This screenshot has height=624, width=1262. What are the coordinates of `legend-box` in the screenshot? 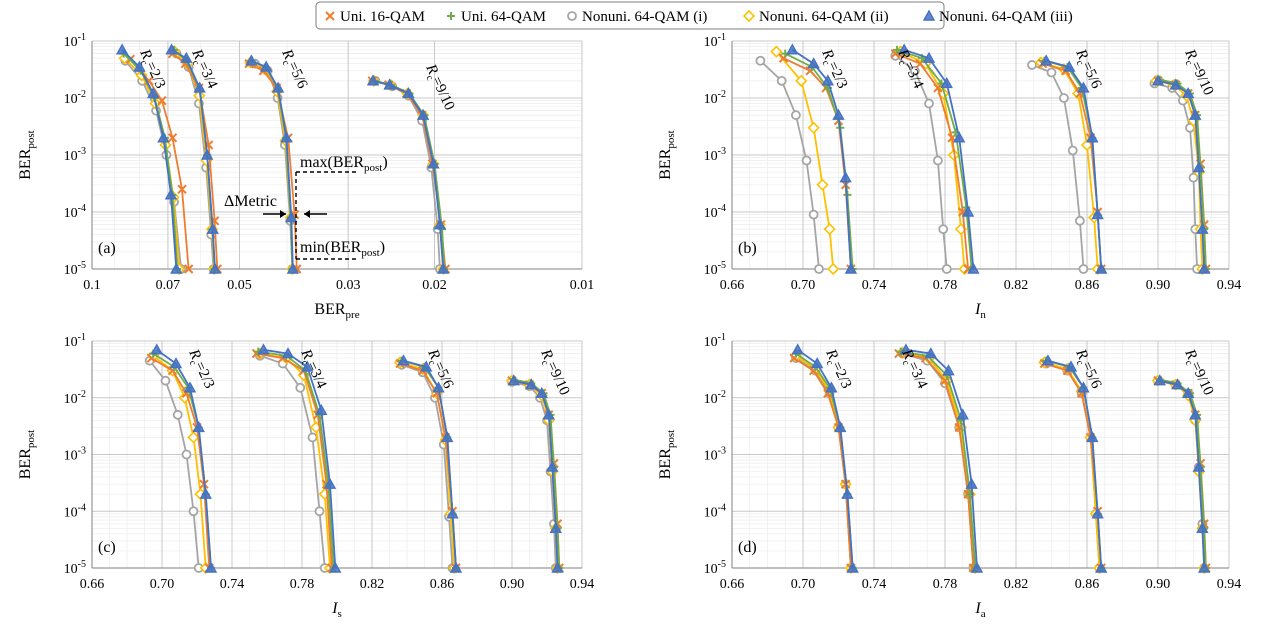 It's located at (630, 15).